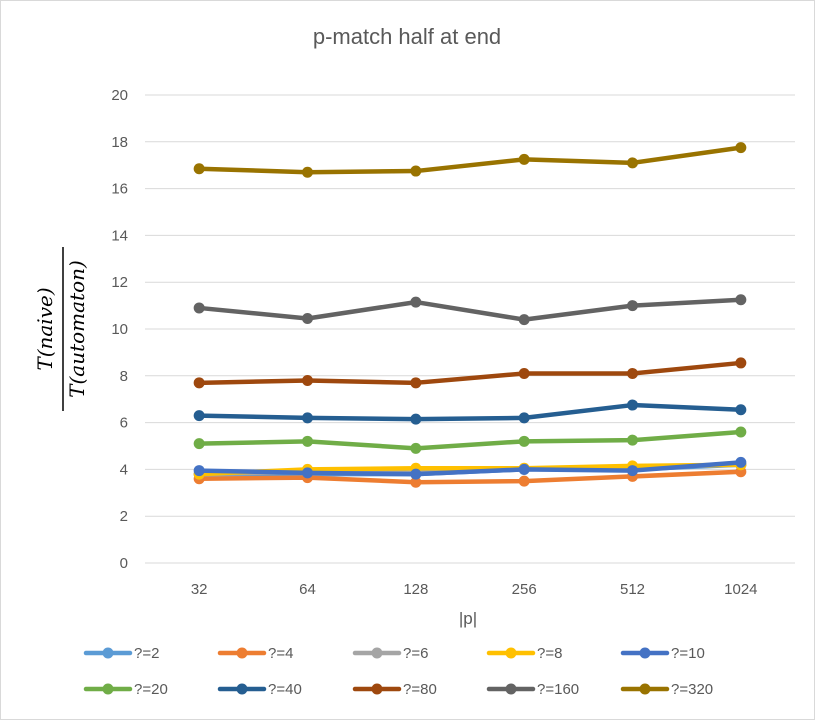 The image size is (815, 720). I want to click on series-?=10, so click(470, 468).